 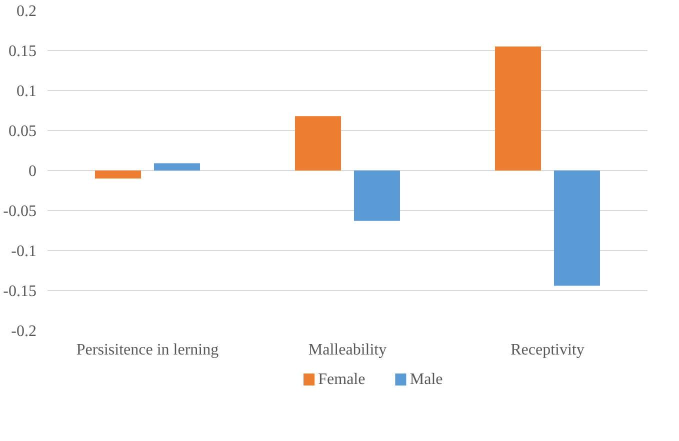 I want to click on y-tick-label: 0, so click(x=32, y=171).